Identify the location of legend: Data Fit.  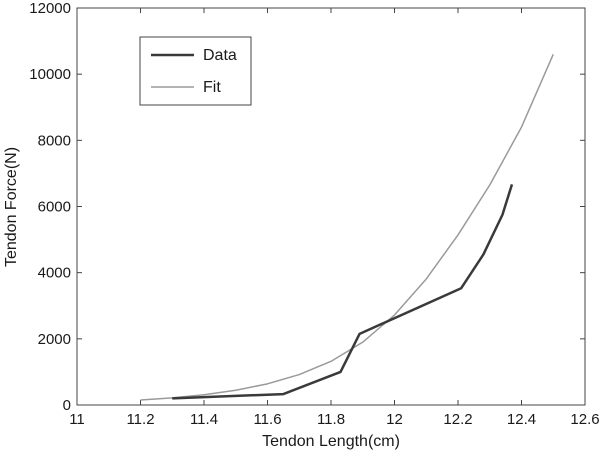
(195, 71).